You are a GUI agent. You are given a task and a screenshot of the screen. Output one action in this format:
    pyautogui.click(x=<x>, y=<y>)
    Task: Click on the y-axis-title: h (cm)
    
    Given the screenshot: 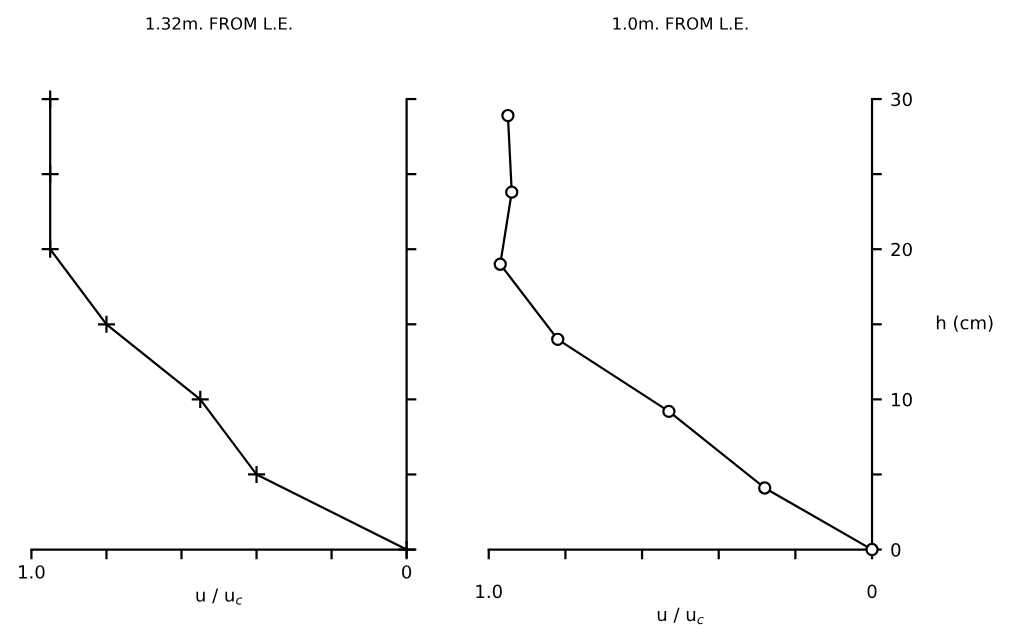 What is the action you would take?
    pyautogui.click(x=964, y=323)
    